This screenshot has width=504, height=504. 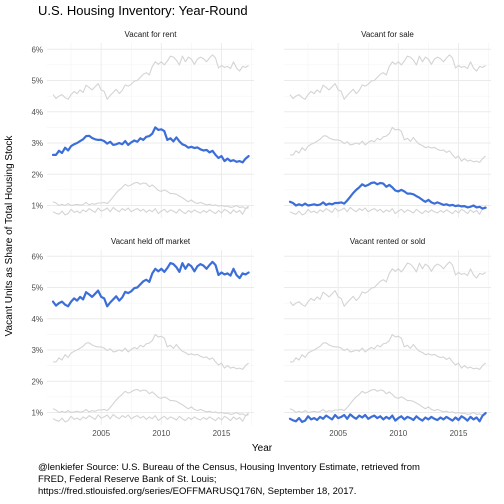 What do you see at coordinates (151, 34) in the screenshot?
I see `facet-strip-label: Vacant for rent` at bounding box center [151, 34].